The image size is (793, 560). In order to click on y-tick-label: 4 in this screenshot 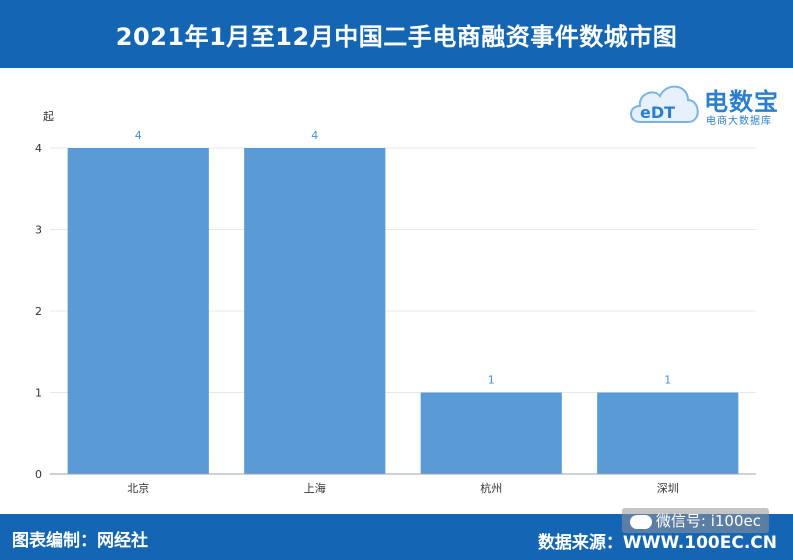, I will do `click(38, 148)`.